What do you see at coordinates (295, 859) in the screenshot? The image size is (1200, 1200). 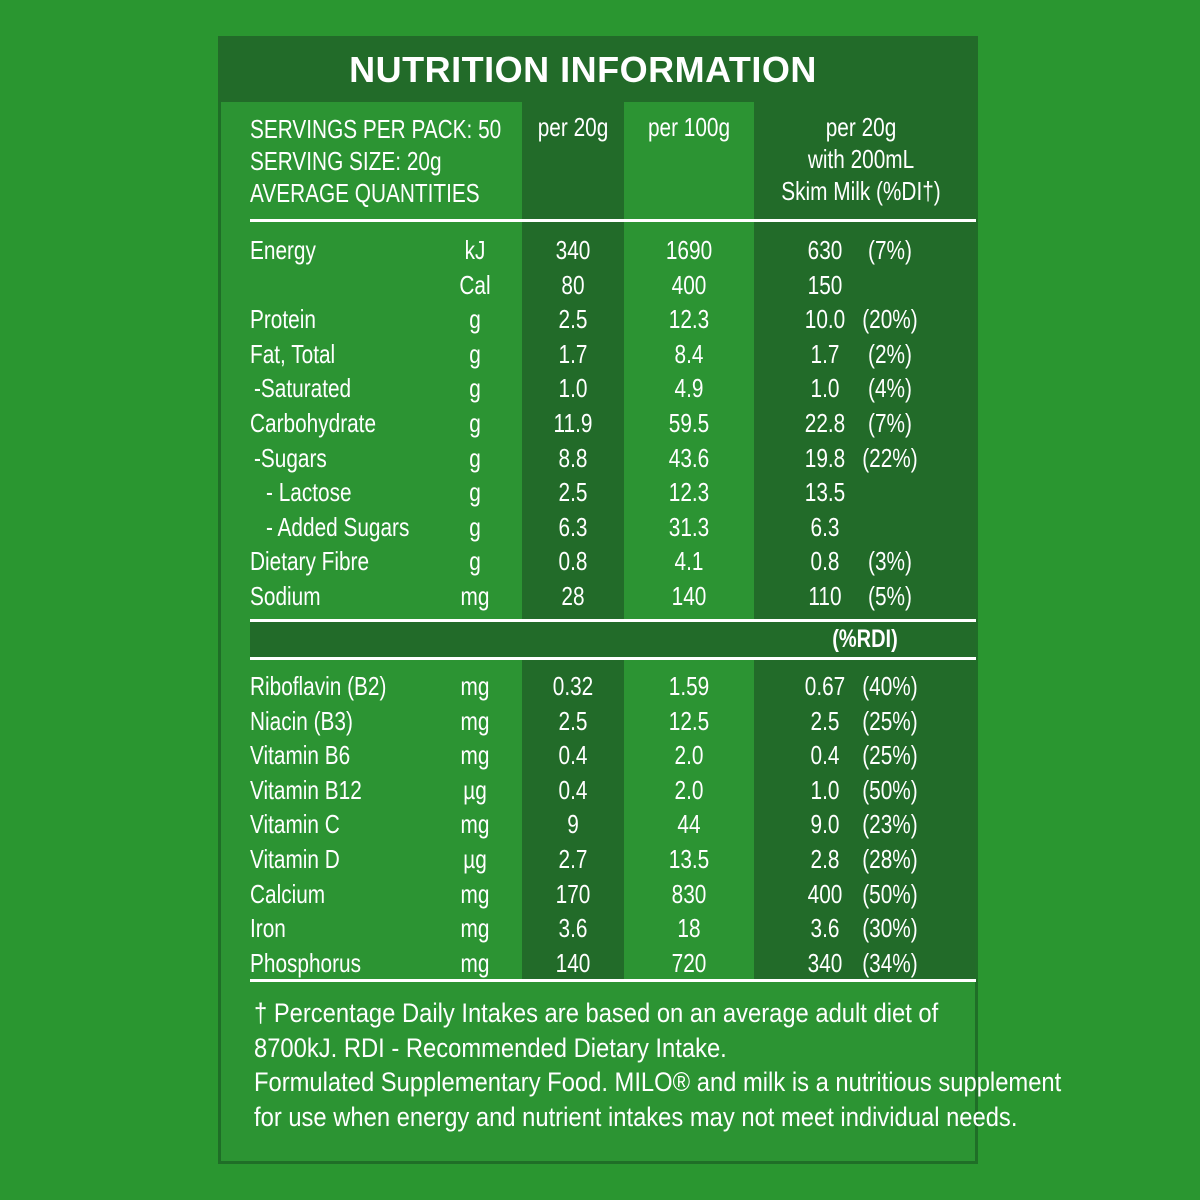 I see `nutrient-name: Vitamin D` at bounding box center [295, 859].